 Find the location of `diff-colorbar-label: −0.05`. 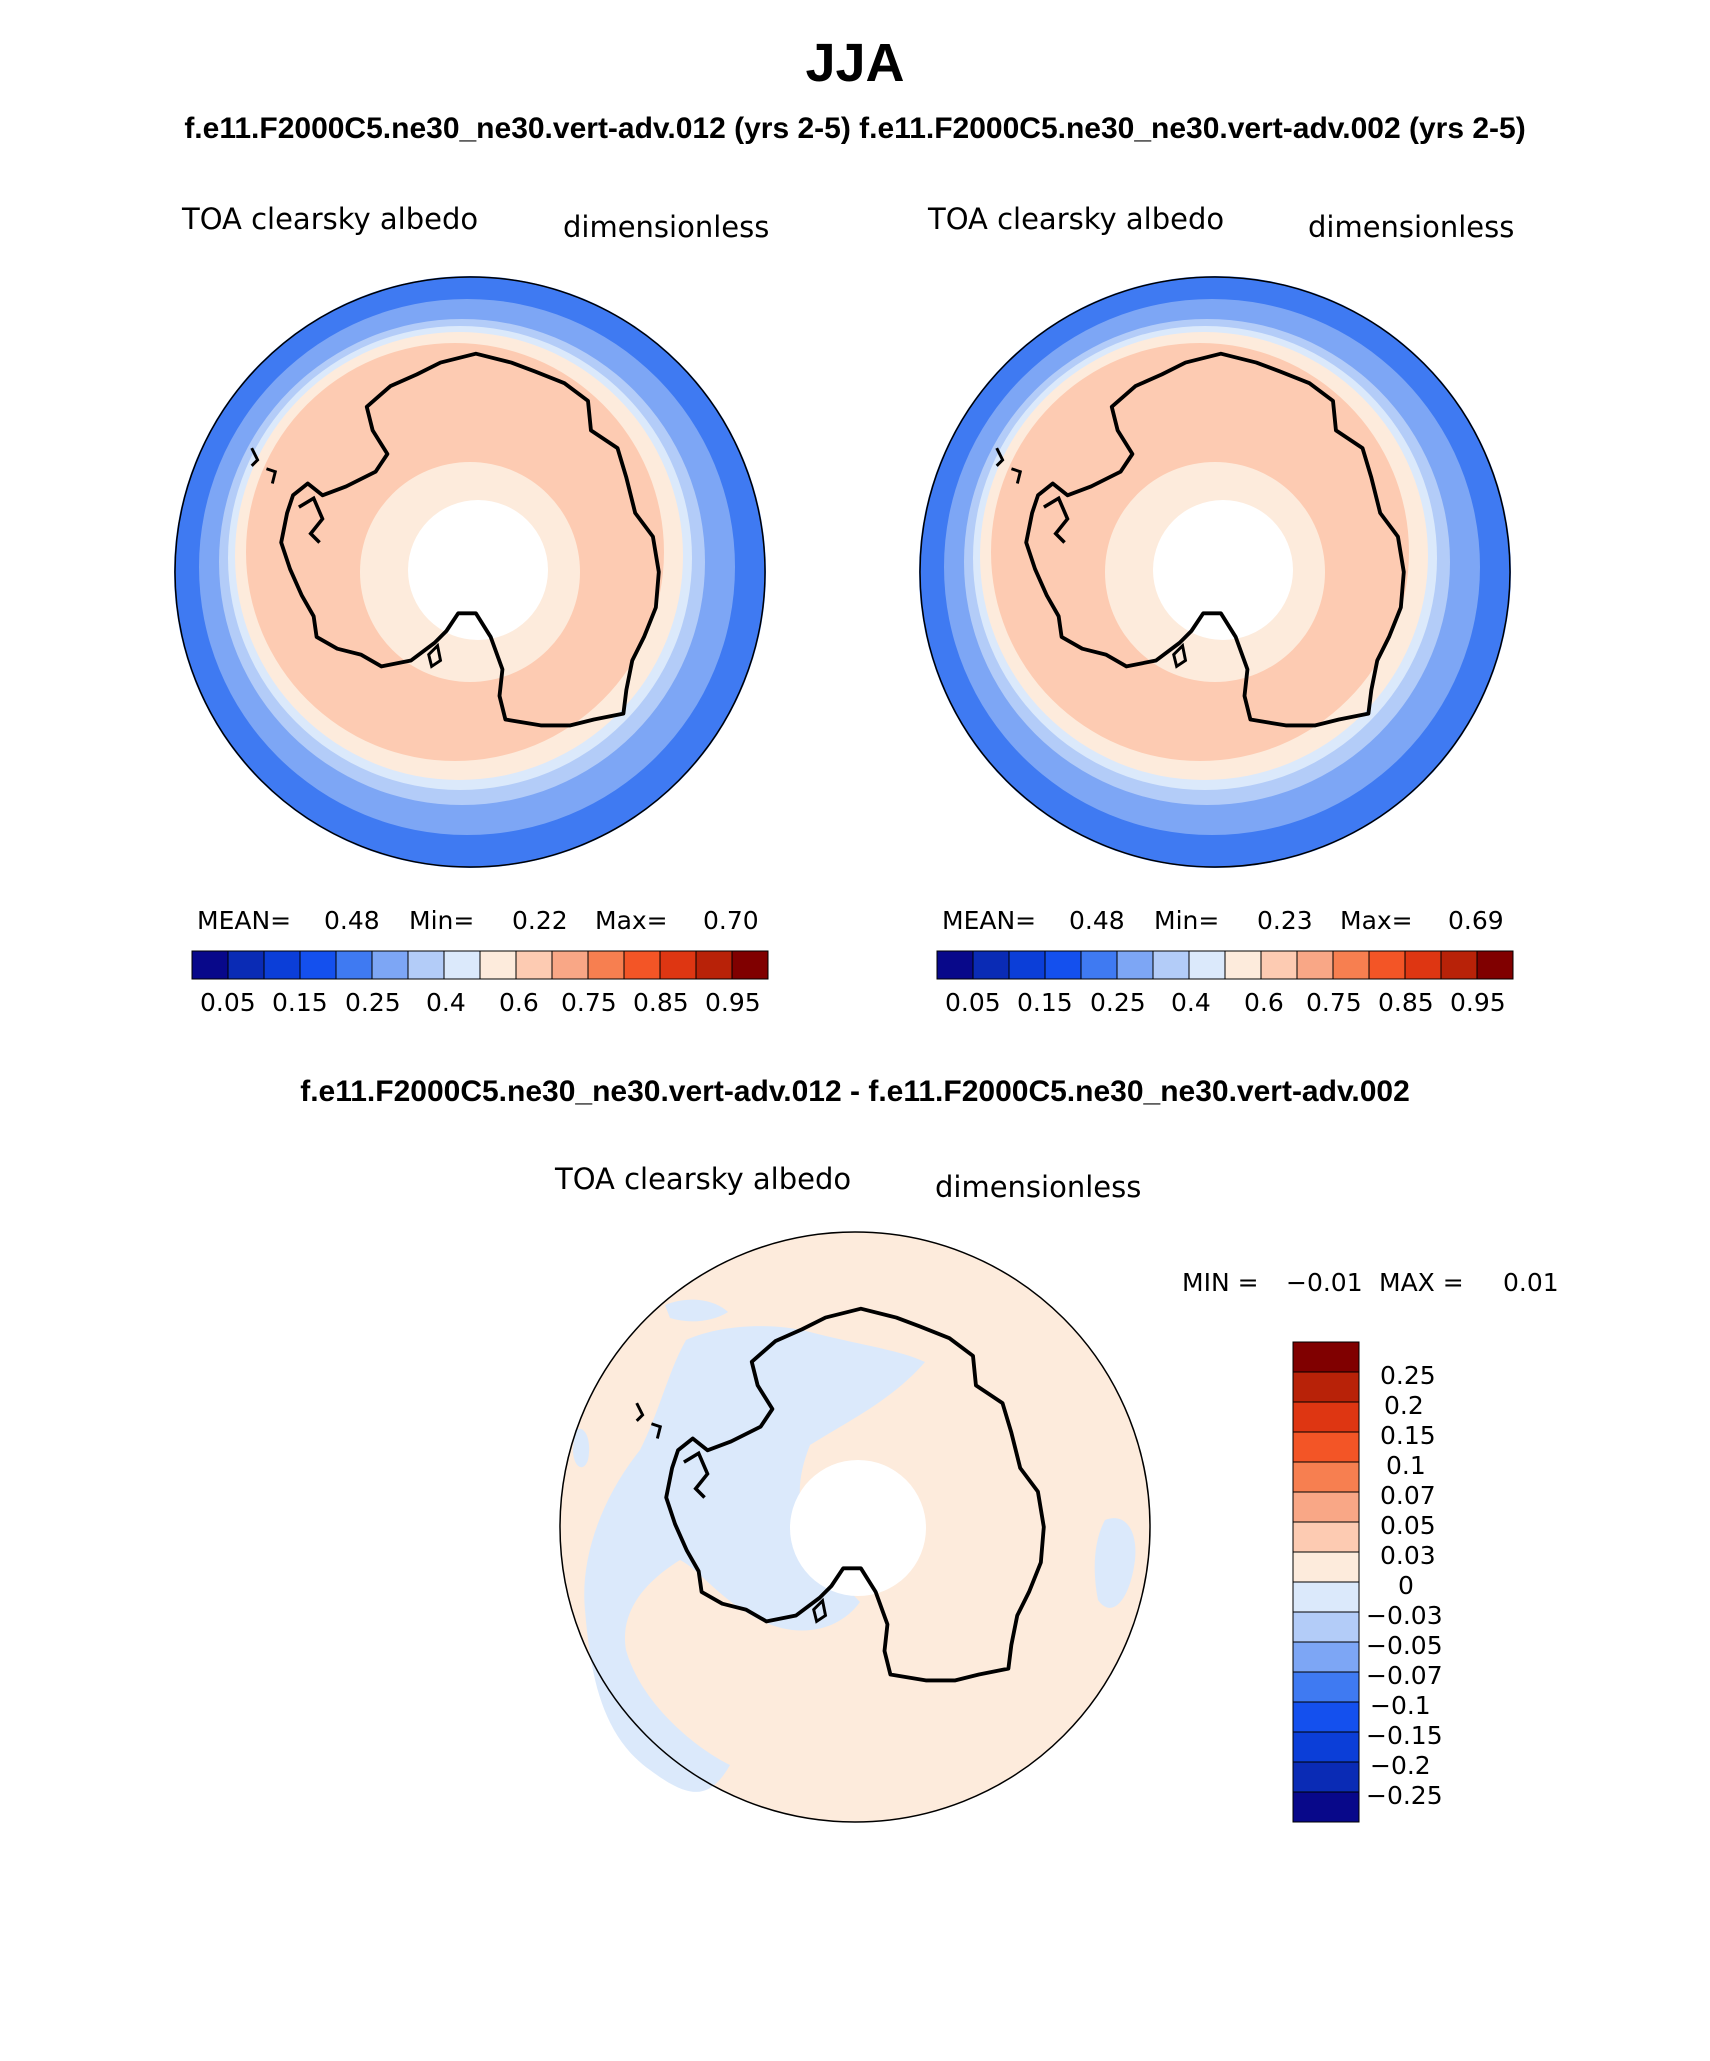

diff-colorbar-label: −0.05 is located at coordinates (1404, 1645).